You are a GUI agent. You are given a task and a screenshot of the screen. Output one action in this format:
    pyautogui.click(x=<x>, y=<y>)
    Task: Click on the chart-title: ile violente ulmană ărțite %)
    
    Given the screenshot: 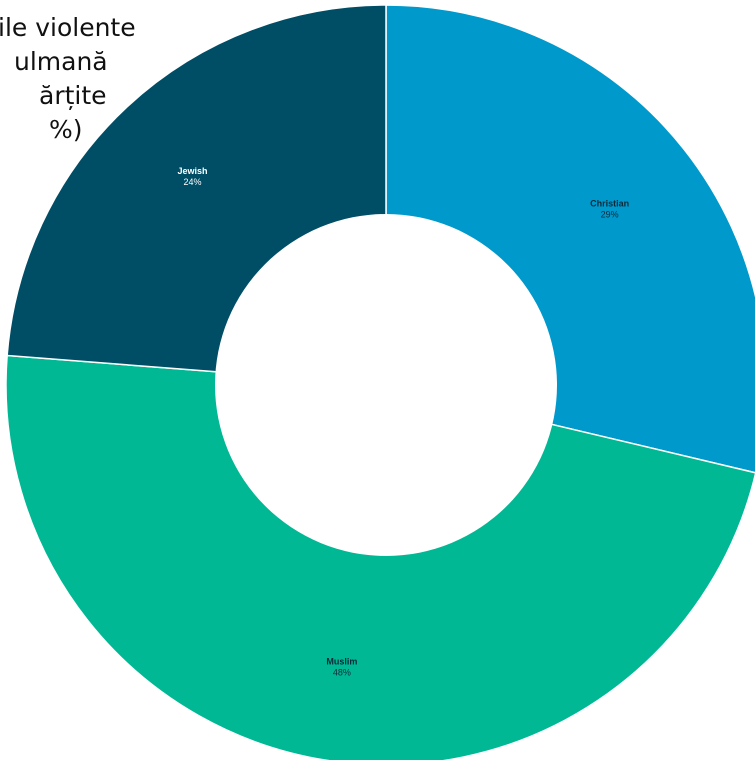 What is the action you would take?
    pyautogui.click(x=100, y=102)
    